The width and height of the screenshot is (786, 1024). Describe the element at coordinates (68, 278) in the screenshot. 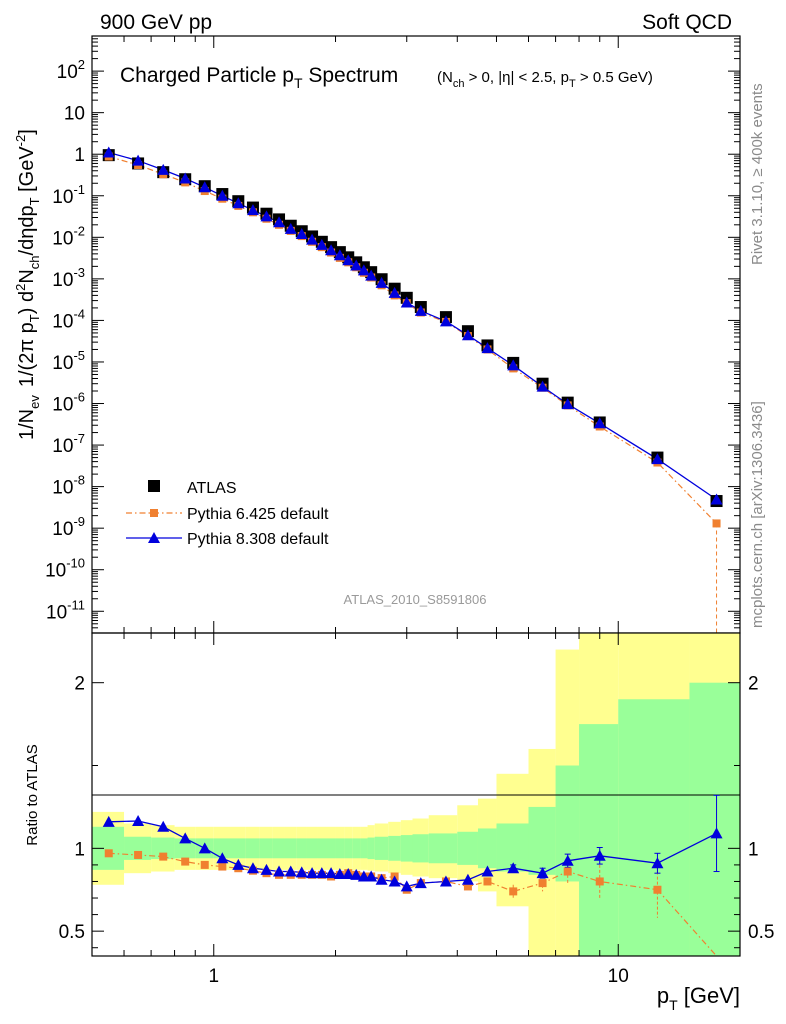

I see `y-tick-label: 10⁻³` at that location.